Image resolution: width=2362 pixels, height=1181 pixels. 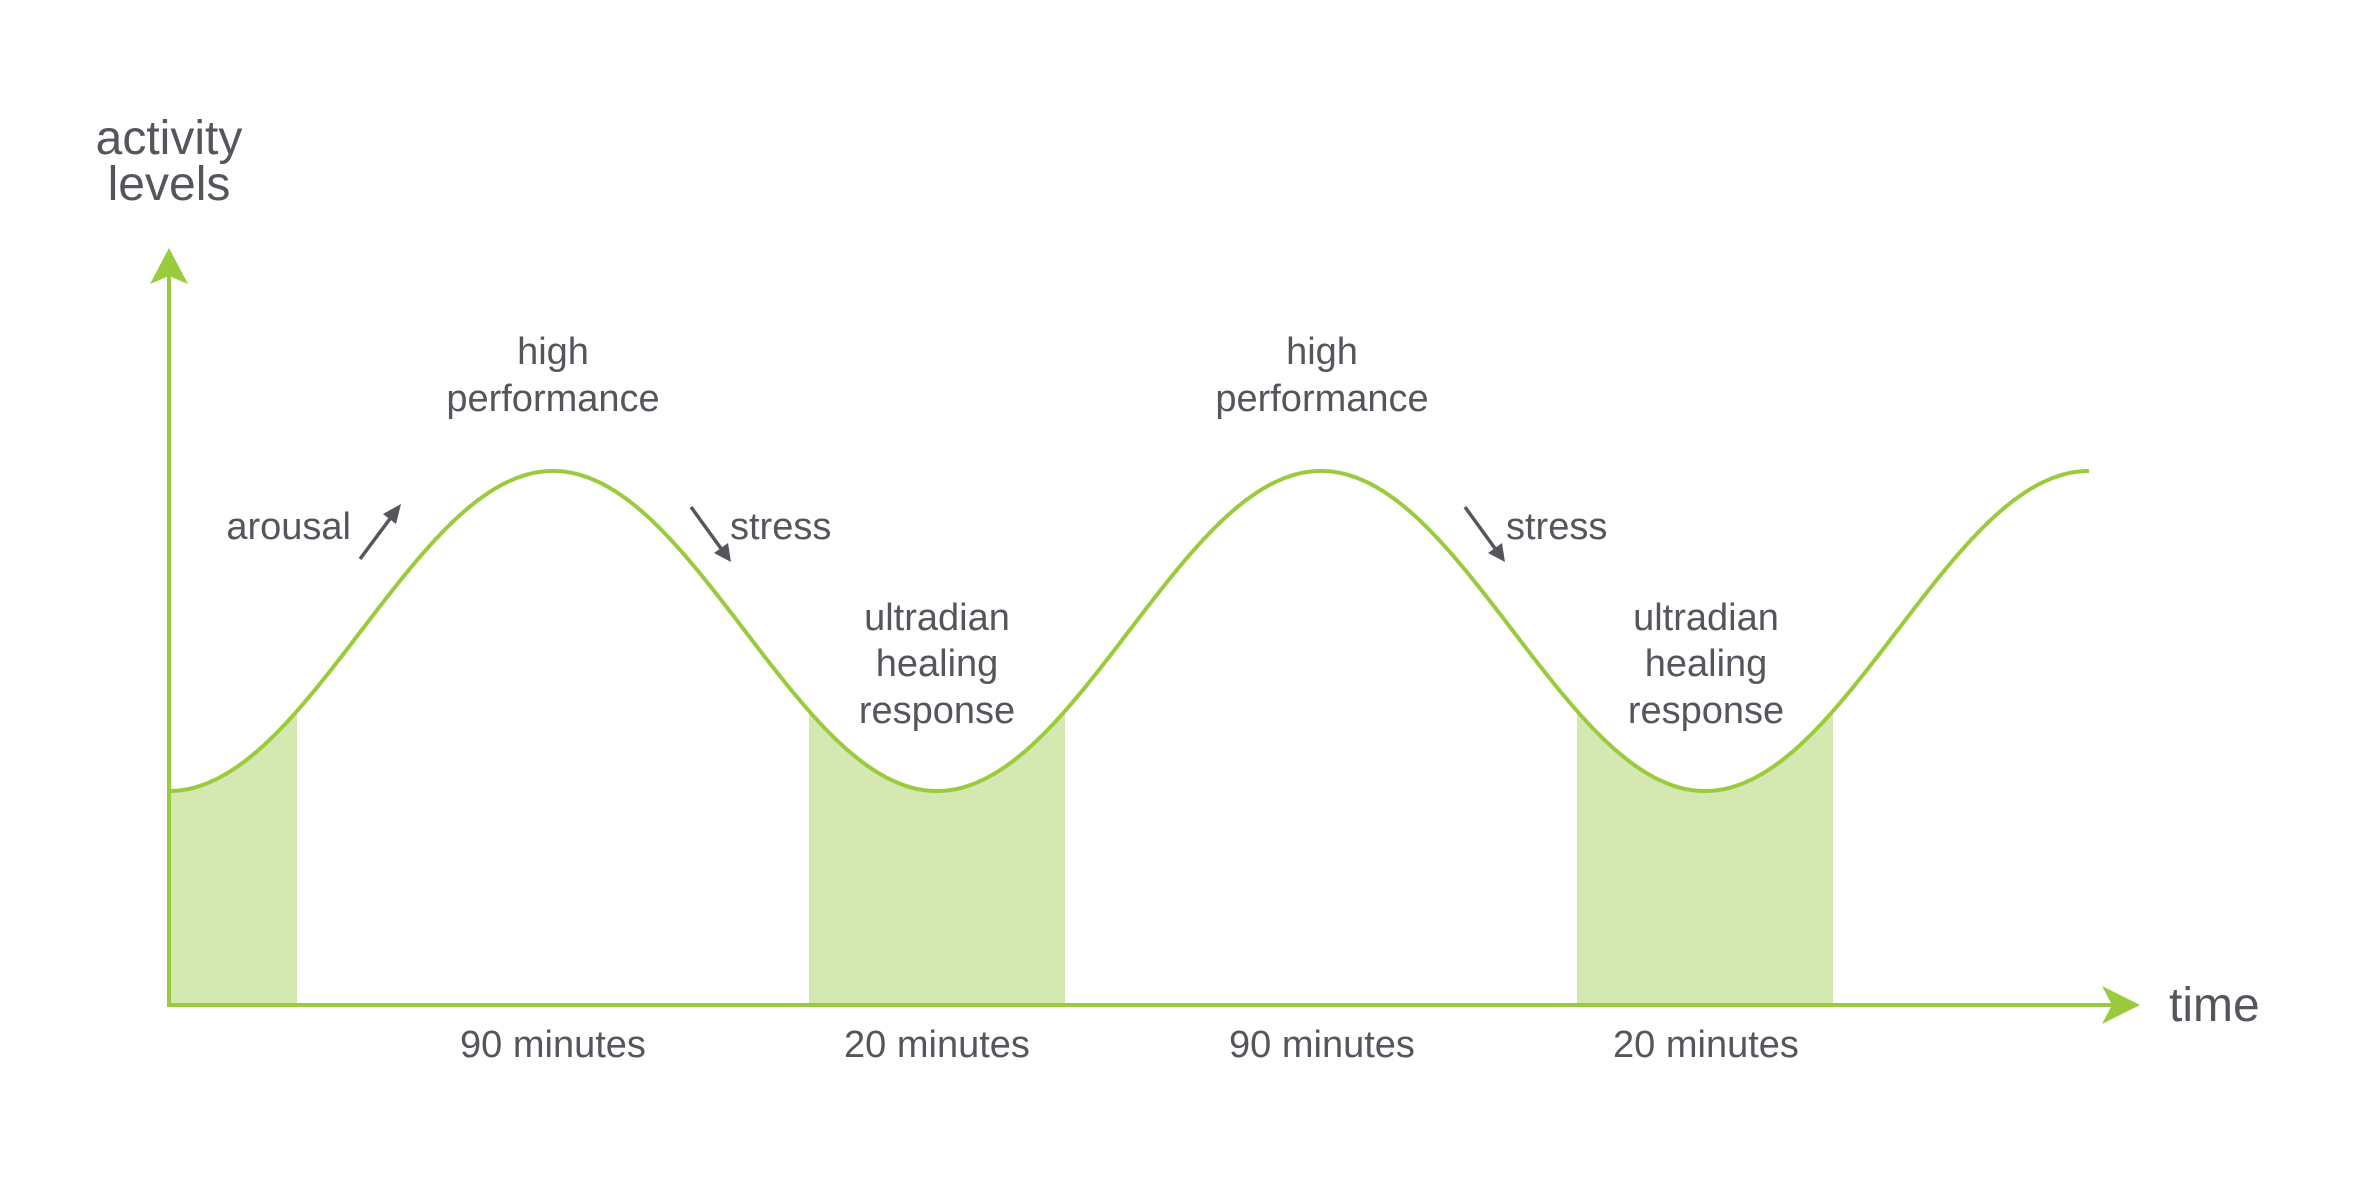 I want to click on trough-label-2-line3: response, so click(x=1706, y=711).